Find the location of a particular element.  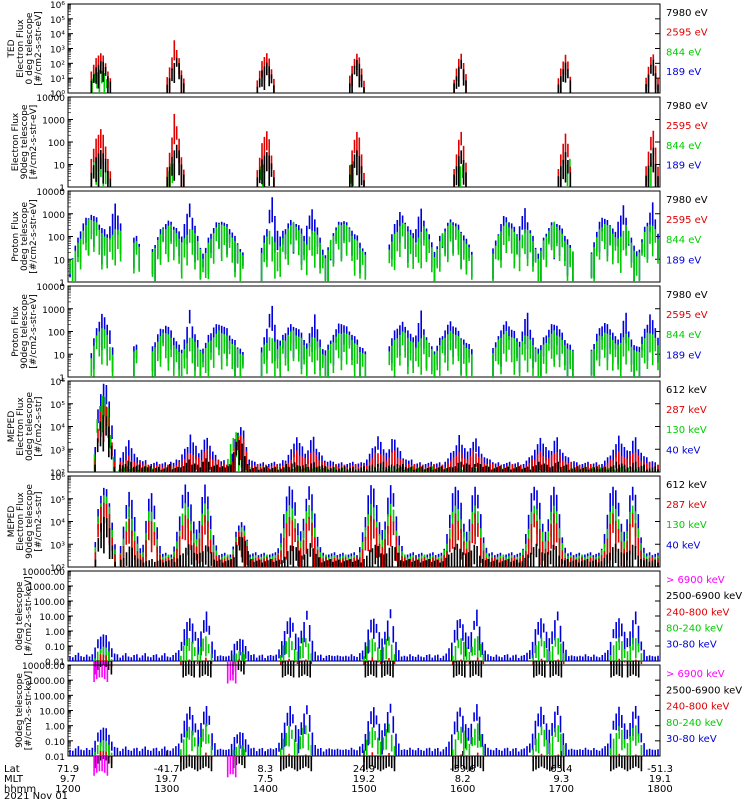

x-tick-mlt: 7.5 is located at coordinates (265, 779).